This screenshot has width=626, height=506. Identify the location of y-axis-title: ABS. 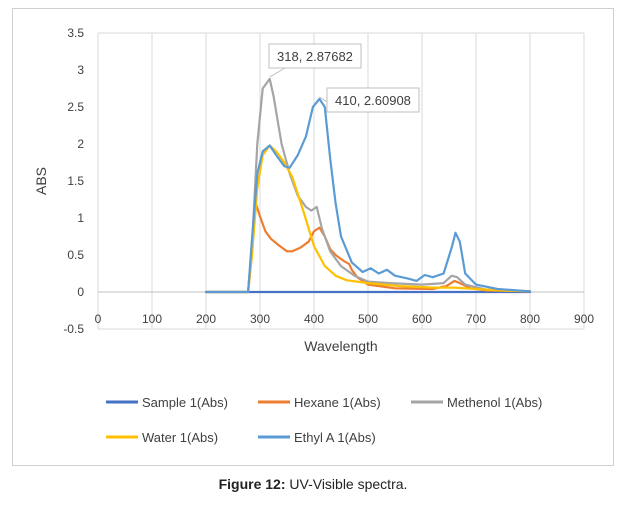
(41, 181).